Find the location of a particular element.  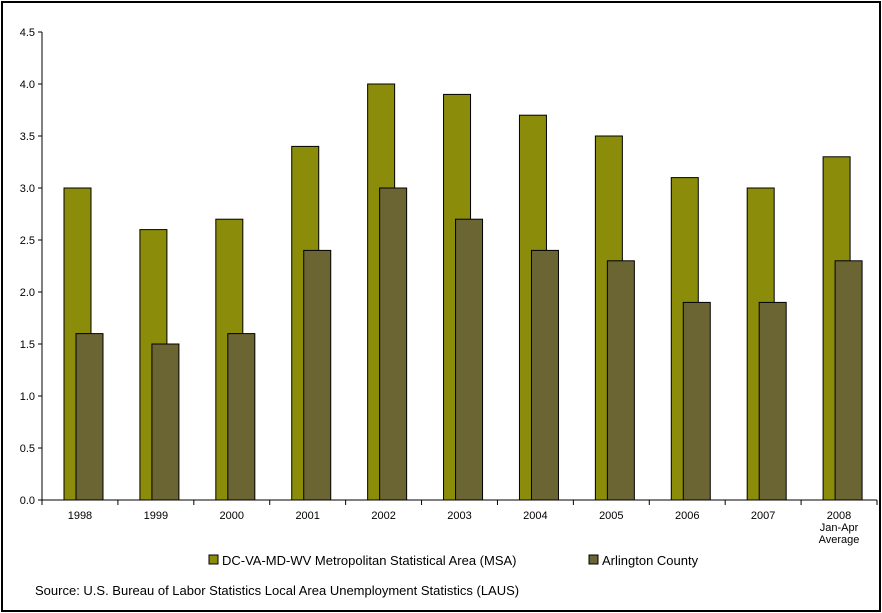

legend-label-arlington: Arlington County is located at coordinates (650, 560).